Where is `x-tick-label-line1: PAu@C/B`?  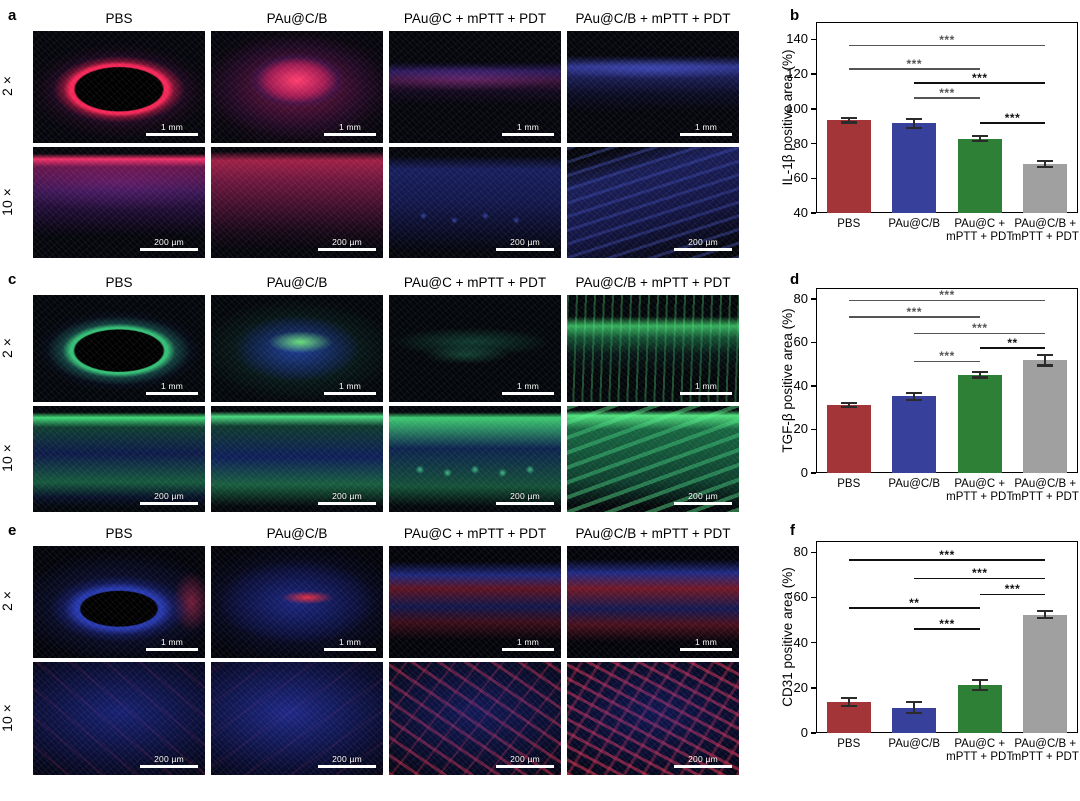
x-tick-label-line1: PAu@C/B is located at coordinates (914, 484).